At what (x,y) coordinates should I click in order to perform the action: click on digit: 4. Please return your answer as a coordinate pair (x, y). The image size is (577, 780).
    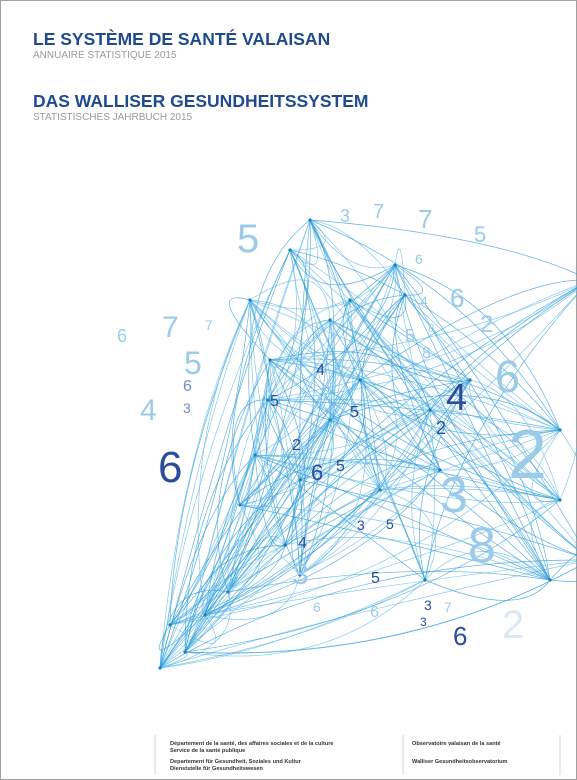
    Looking at the image, I should click on (148, 410).